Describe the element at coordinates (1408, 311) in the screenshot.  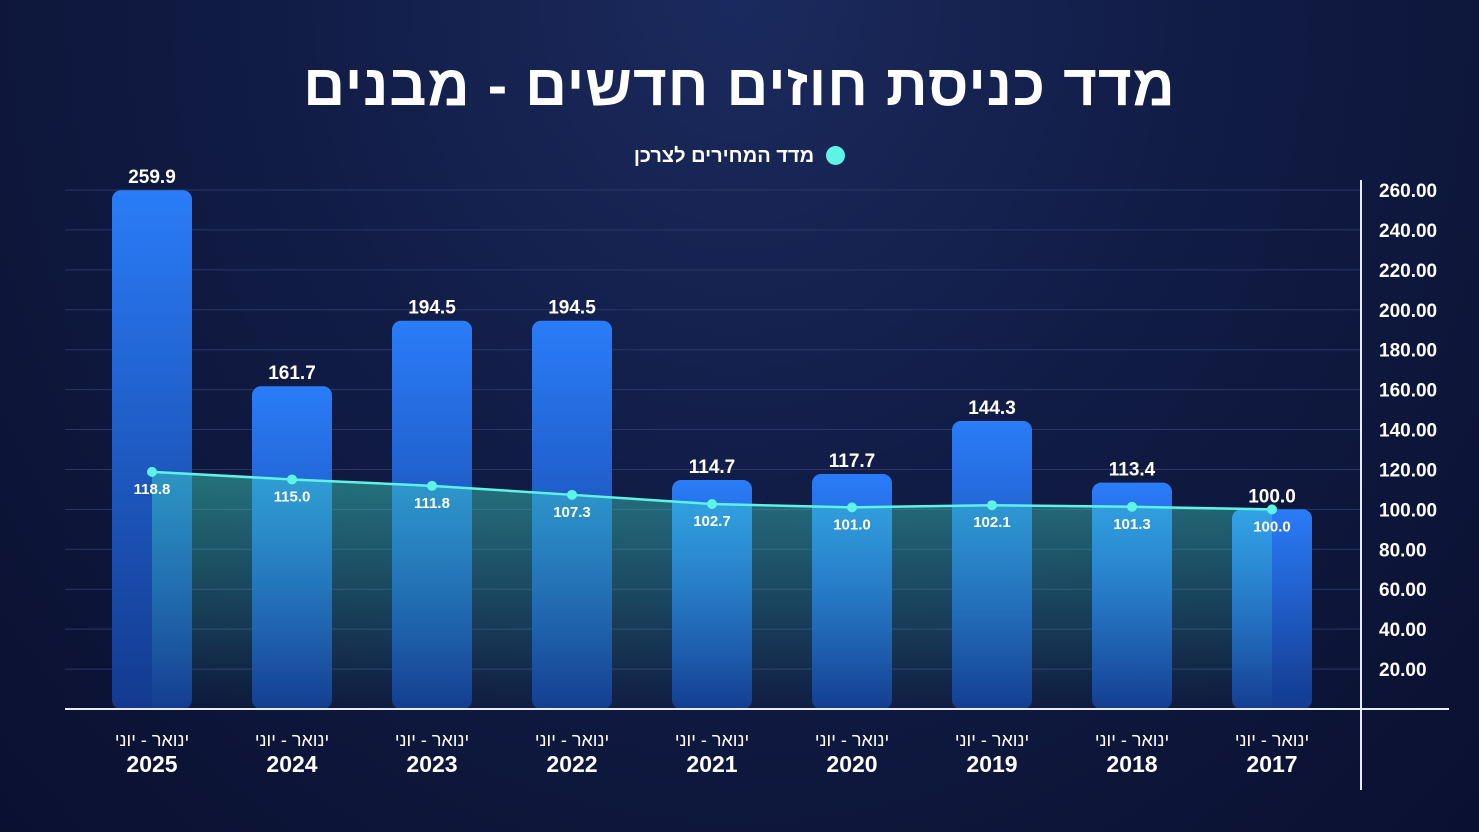
I see `y-tick-label: 200.00` at that location.